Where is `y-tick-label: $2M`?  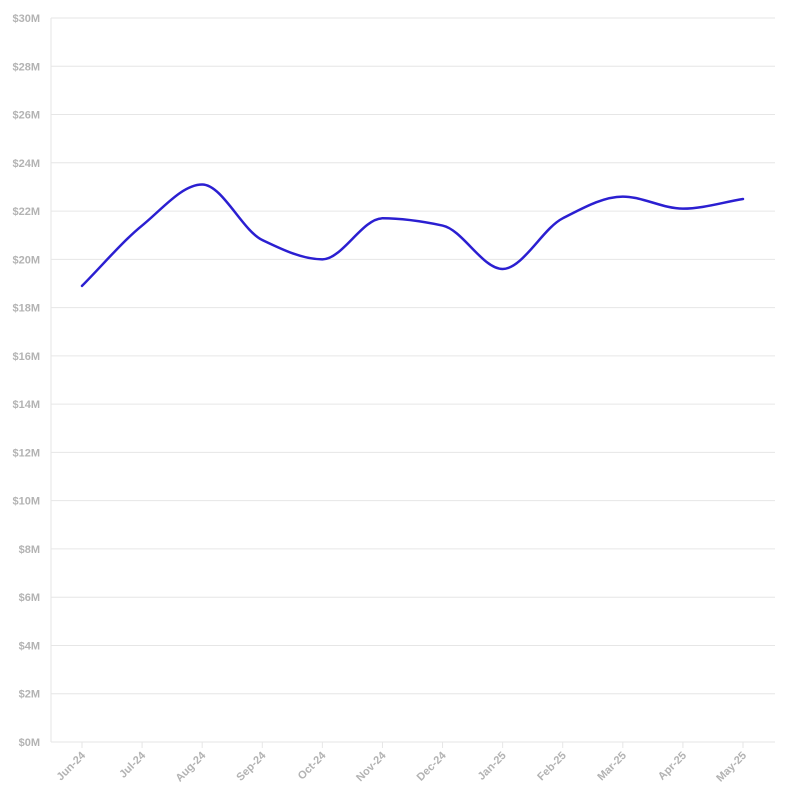 y-tick-label: $2M is located at coordinates (29, 695).